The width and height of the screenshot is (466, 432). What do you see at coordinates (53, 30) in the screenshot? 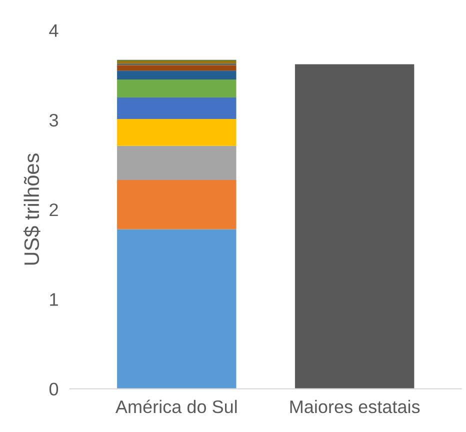
I see `y-tick-label: 4` at bounding box center [53, 30].